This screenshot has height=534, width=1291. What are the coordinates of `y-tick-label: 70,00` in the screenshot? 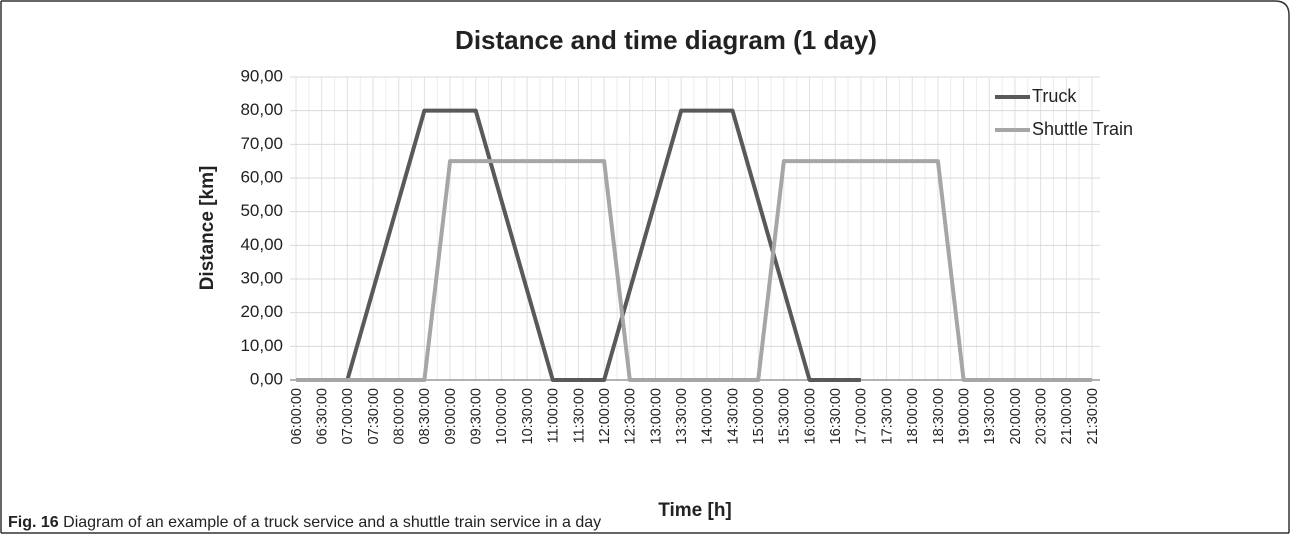 It's located at (261, 143).